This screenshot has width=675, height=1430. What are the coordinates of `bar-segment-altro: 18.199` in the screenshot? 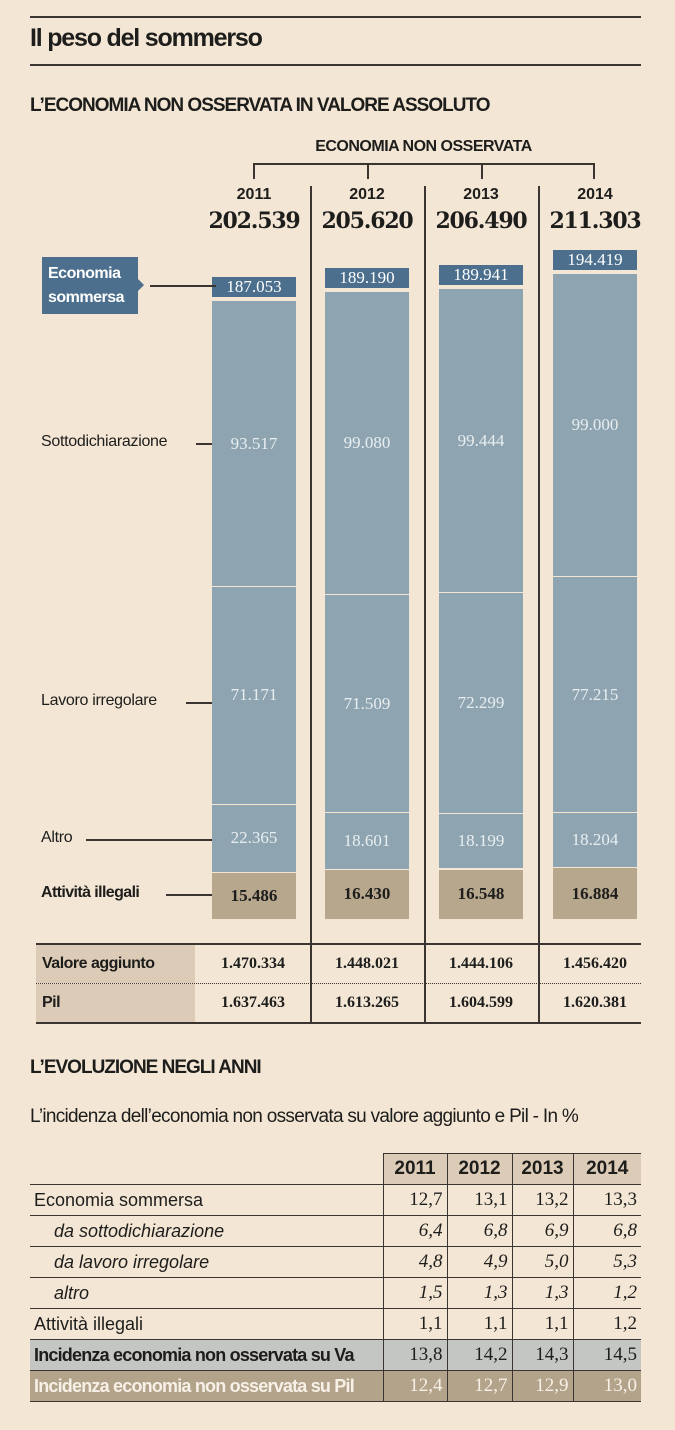 It's located at (481, 840).